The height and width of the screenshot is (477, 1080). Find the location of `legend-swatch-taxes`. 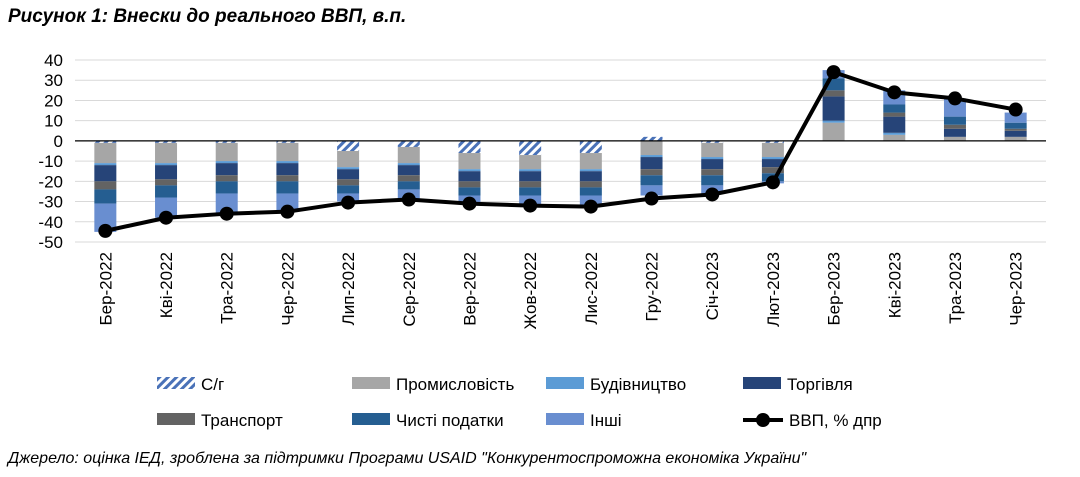

legend-swatch-taxes is located at coordinates (371, 419).